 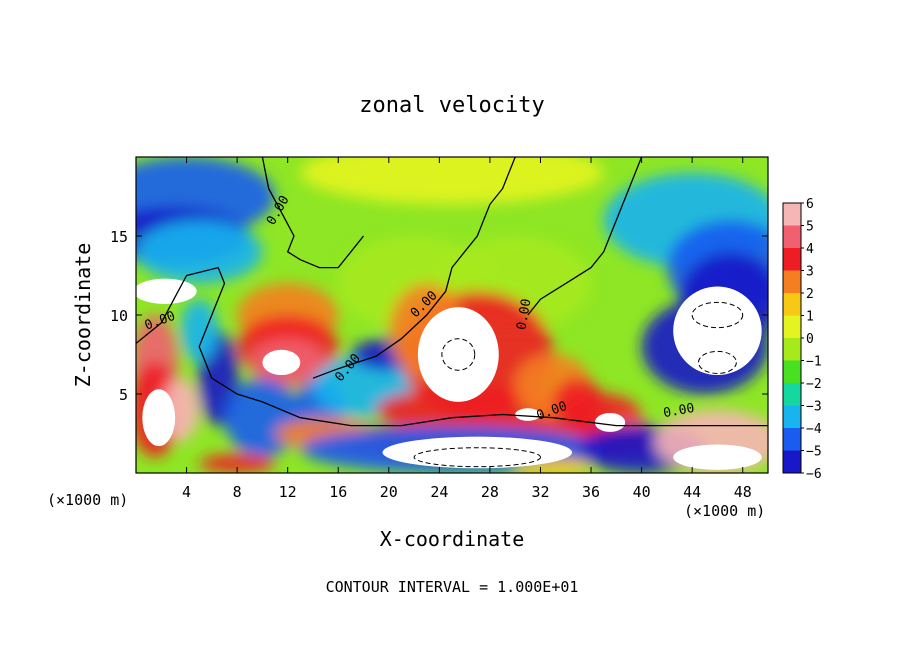 What do you see at coordinates (288, 492) in the screenshot?
I see `x-tick-label: 12` at bounding box center [288, 492].